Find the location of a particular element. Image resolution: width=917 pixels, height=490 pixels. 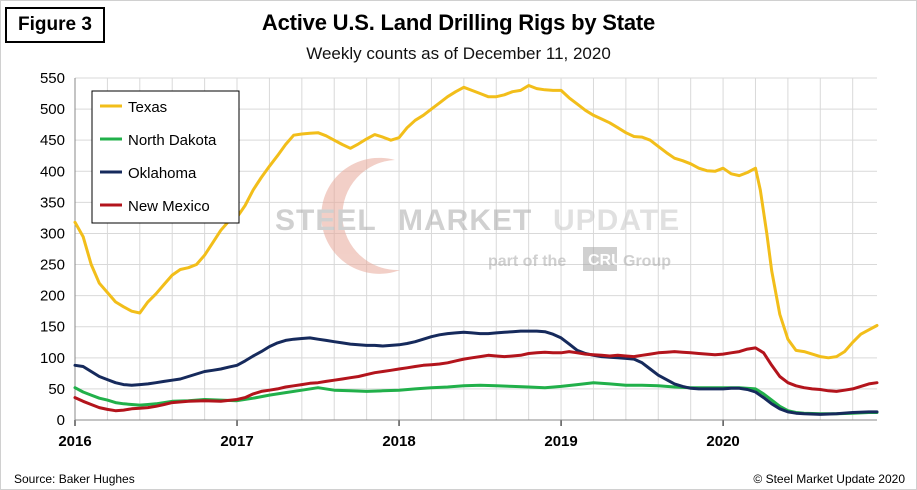

legend-label-oklahoma: Oklahoma is located at coordinates (162, 173).